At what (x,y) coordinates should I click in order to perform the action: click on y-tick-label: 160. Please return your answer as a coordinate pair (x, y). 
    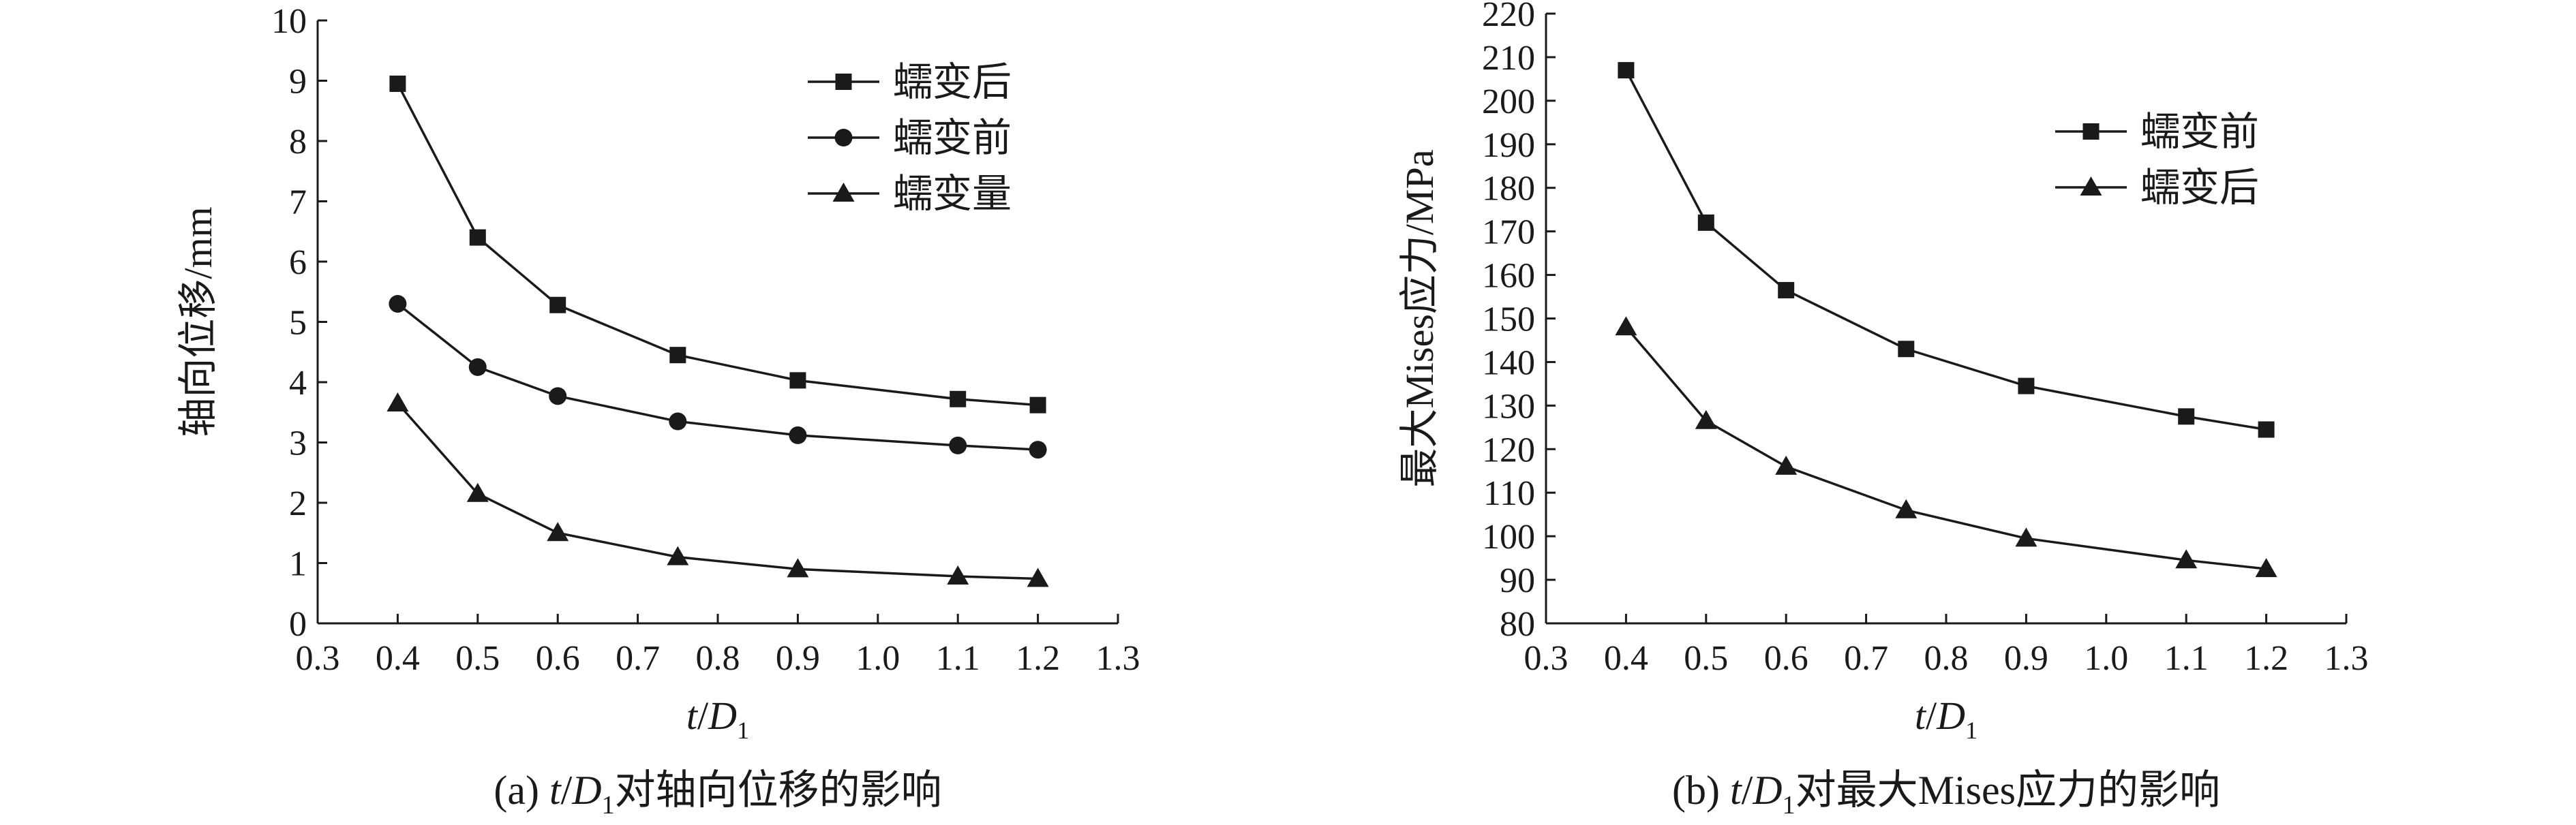
    Looking at the image, I should click on (1508, 276).